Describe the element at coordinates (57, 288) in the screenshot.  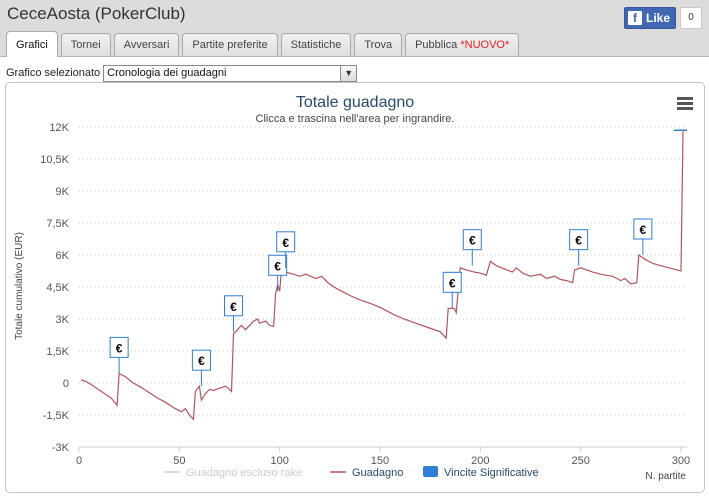
I see `y-tick-label: 4,5K` at that location.